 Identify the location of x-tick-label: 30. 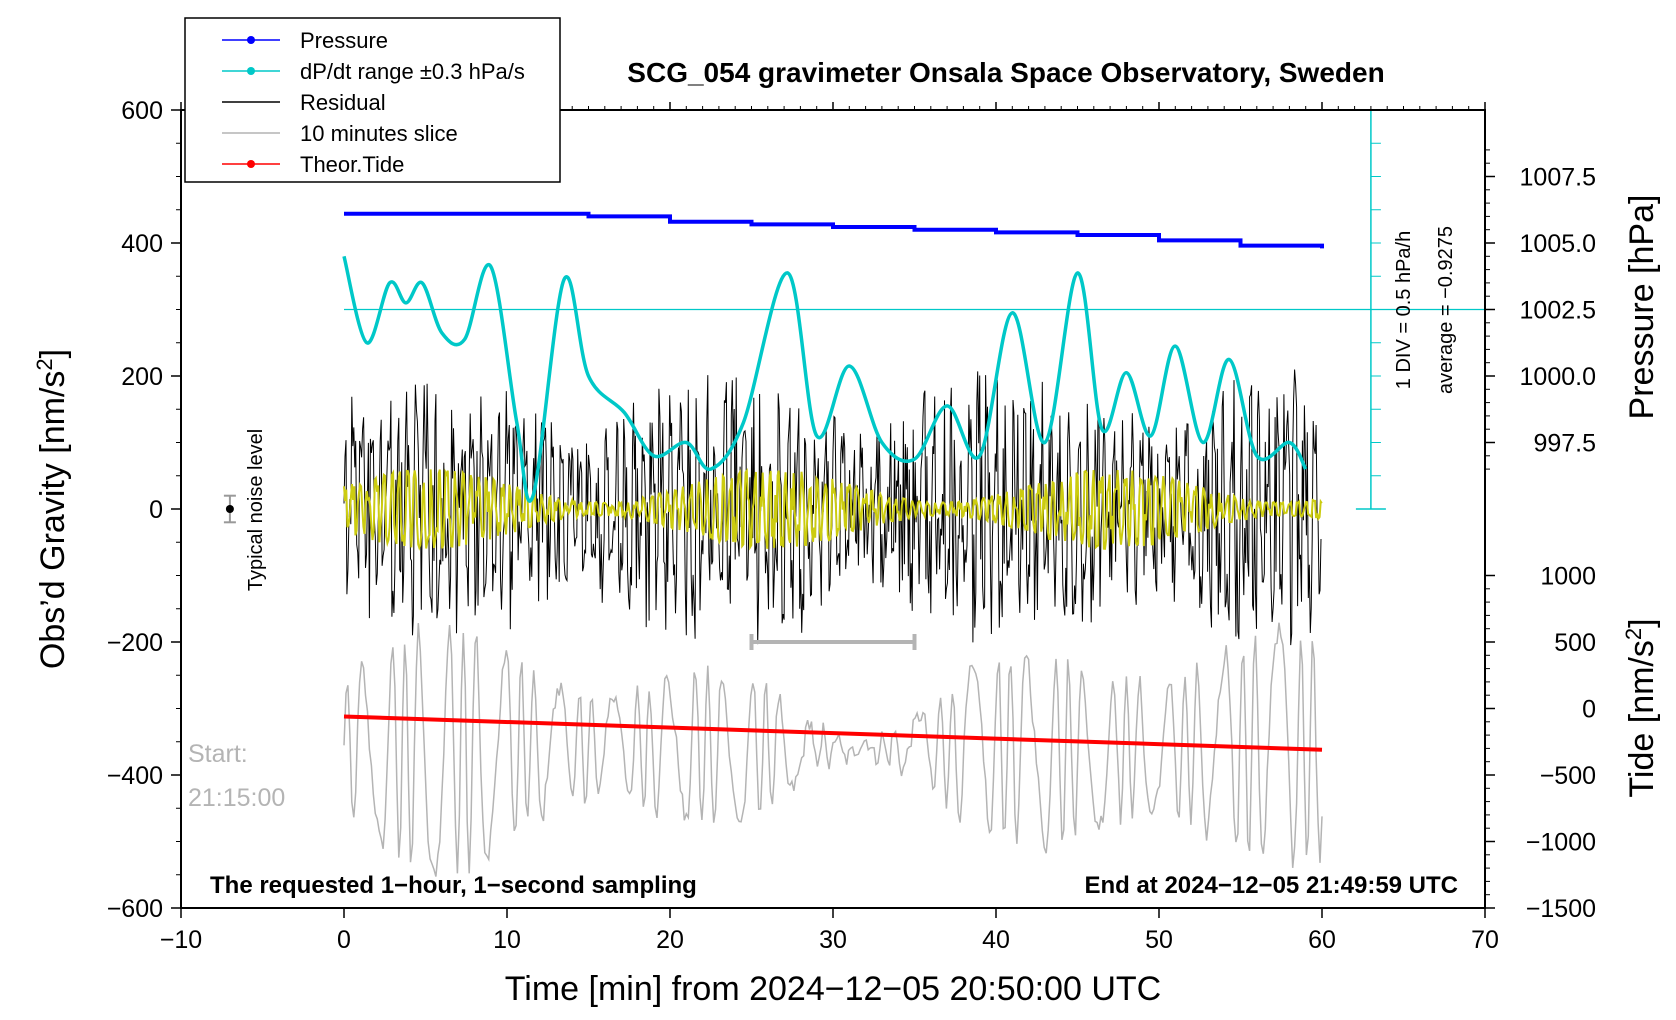
(833, 940).